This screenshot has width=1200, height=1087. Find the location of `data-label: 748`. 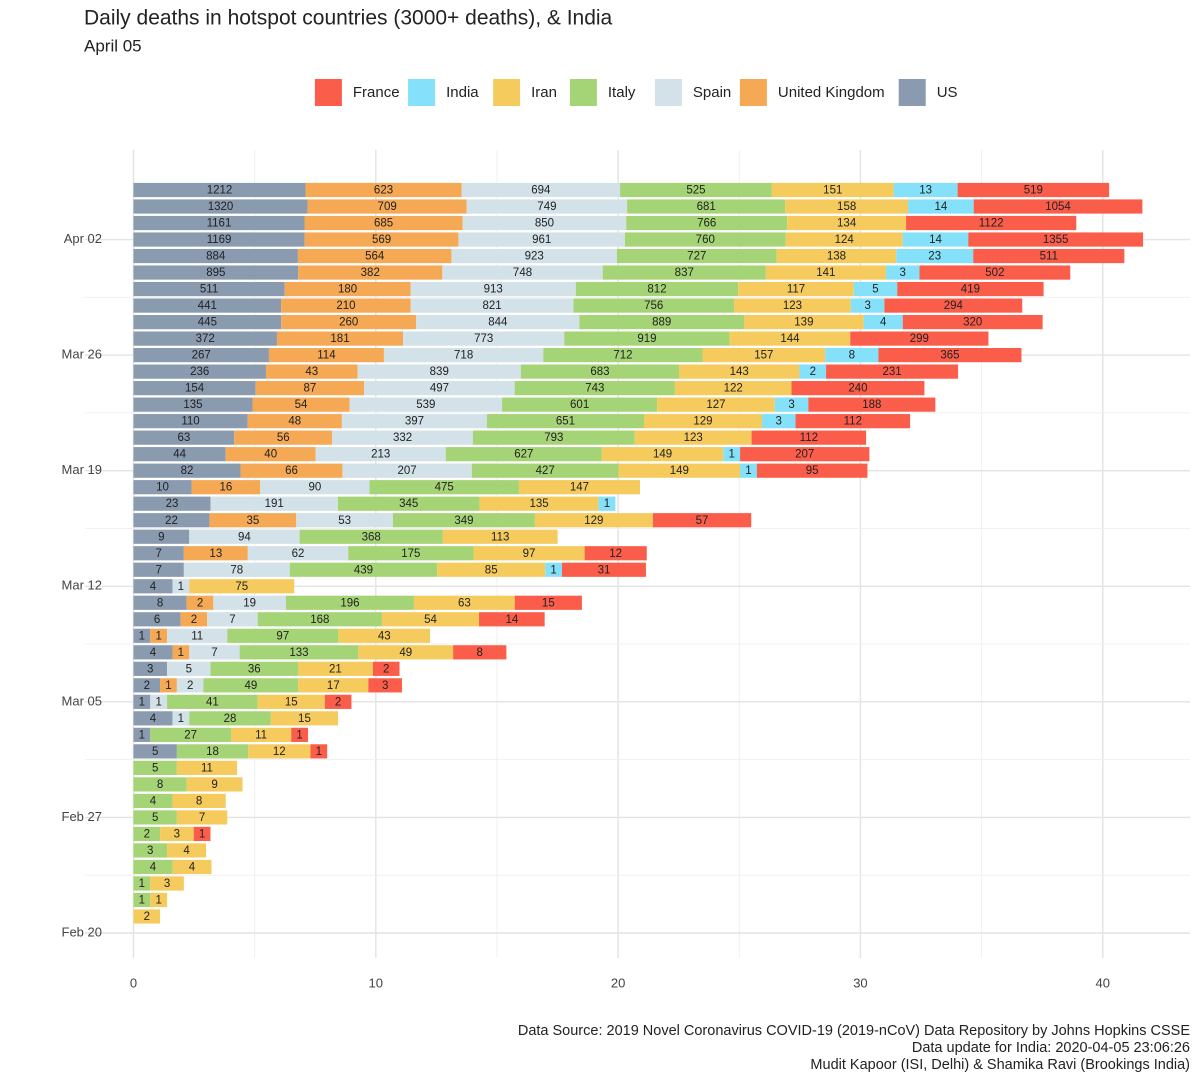

data-label: 748 is located at coordinates (522, 273).